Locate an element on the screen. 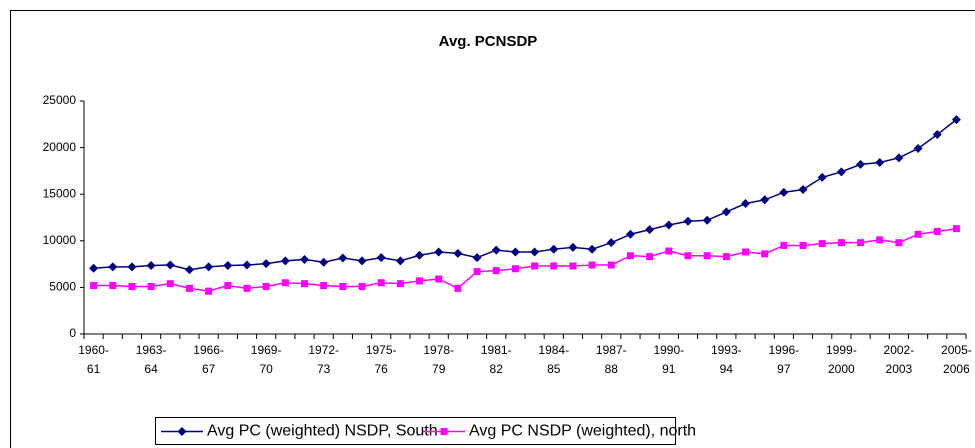 Image resolution: width=975 pixels, height=448 pixels. x-tick-label: 1969-70 is located at coordinates (266, 359).